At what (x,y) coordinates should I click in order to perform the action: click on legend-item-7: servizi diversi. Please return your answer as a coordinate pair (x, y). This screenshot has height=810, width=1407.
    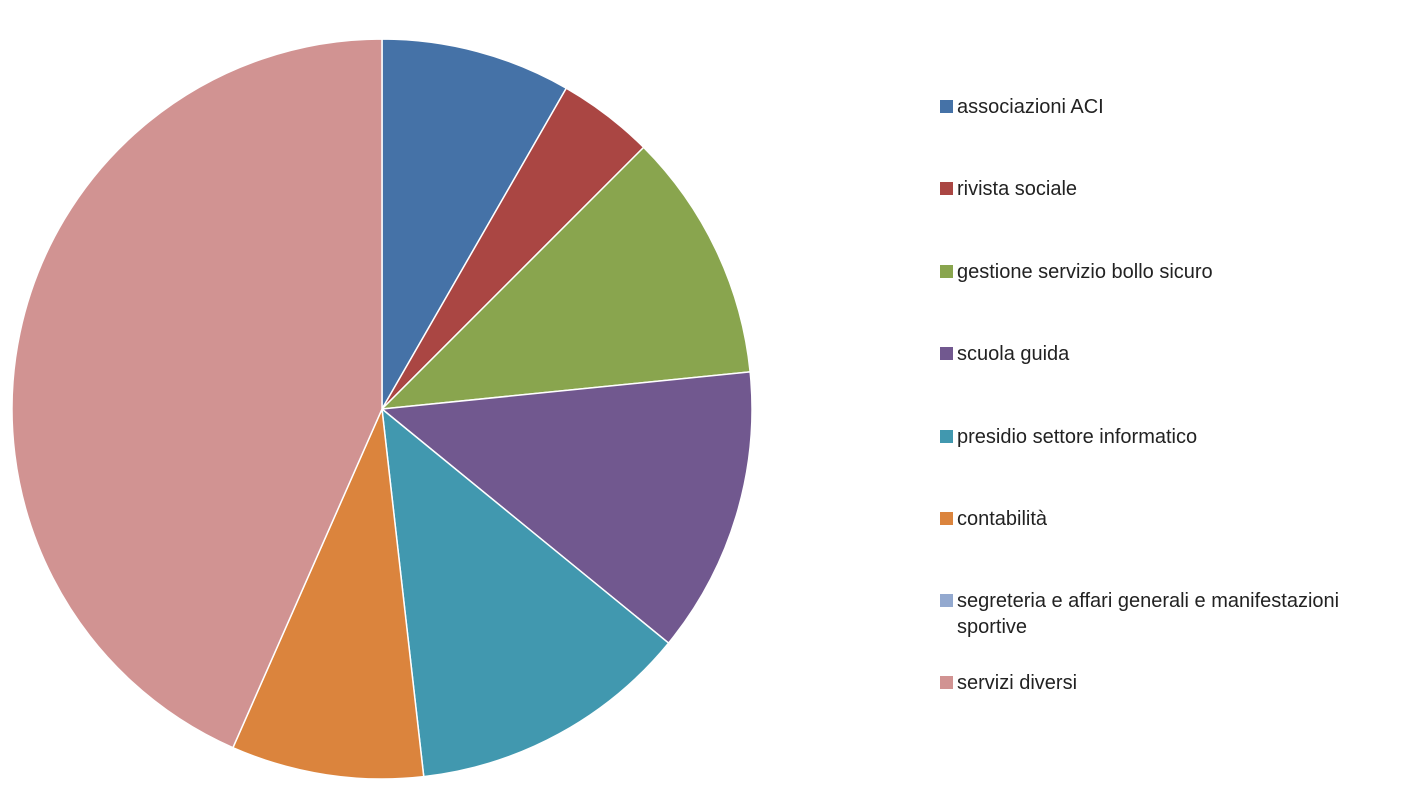
    Looking at the image, I should click on (1170, 683).